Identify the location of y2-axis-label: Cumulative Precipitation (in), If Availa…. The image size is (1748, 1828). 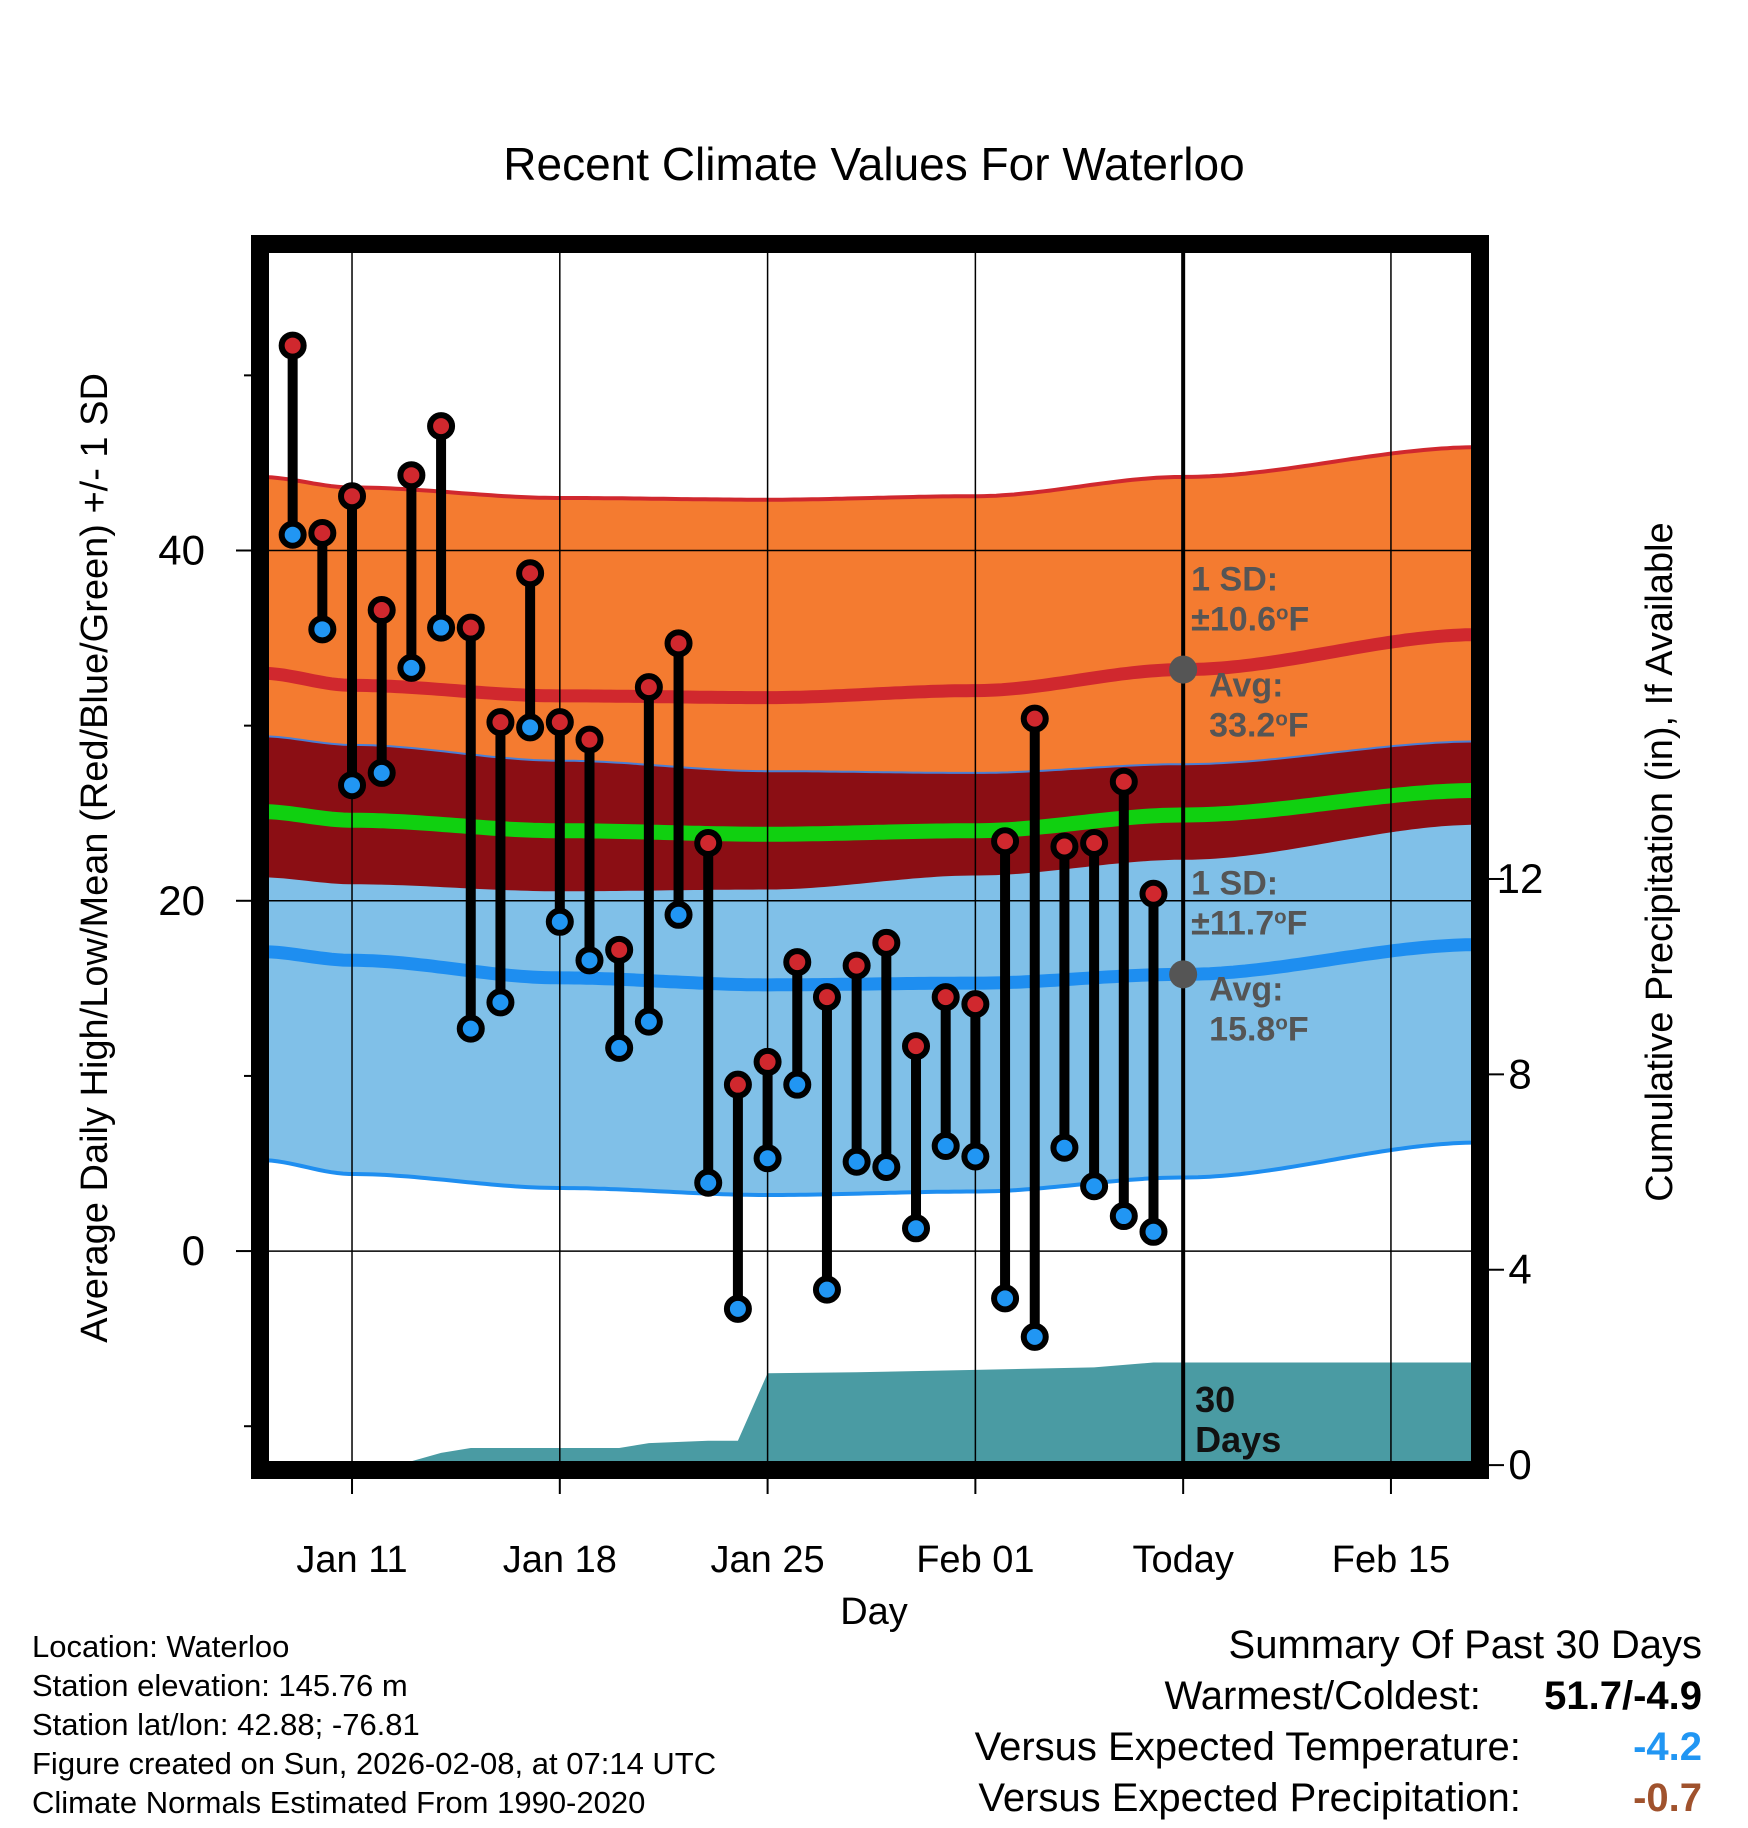
(1660, 861).